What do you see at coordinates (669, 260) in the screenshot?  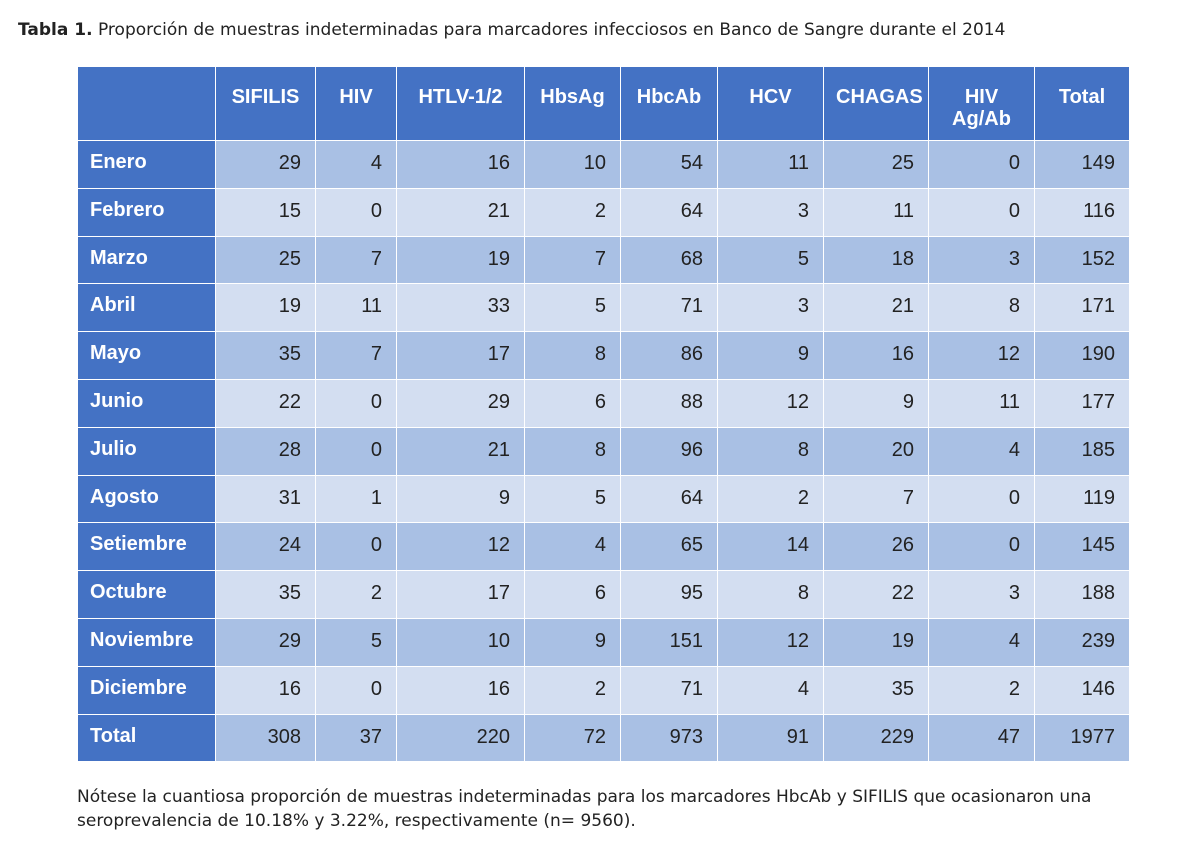 I see `table-cell: 68` at bounding box center [669, 260].